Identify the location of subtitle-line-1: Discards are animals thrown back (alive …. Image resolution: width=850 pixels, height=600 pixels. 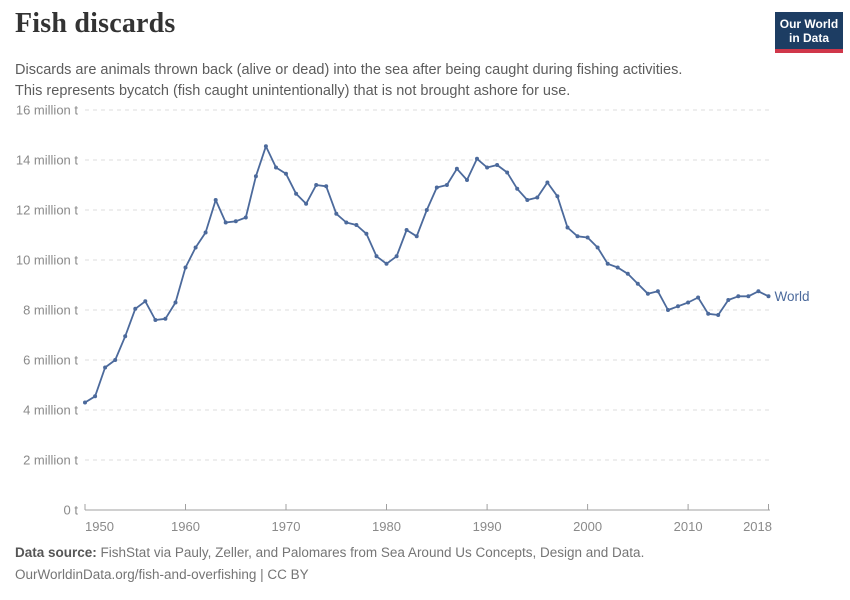
(349, 70).